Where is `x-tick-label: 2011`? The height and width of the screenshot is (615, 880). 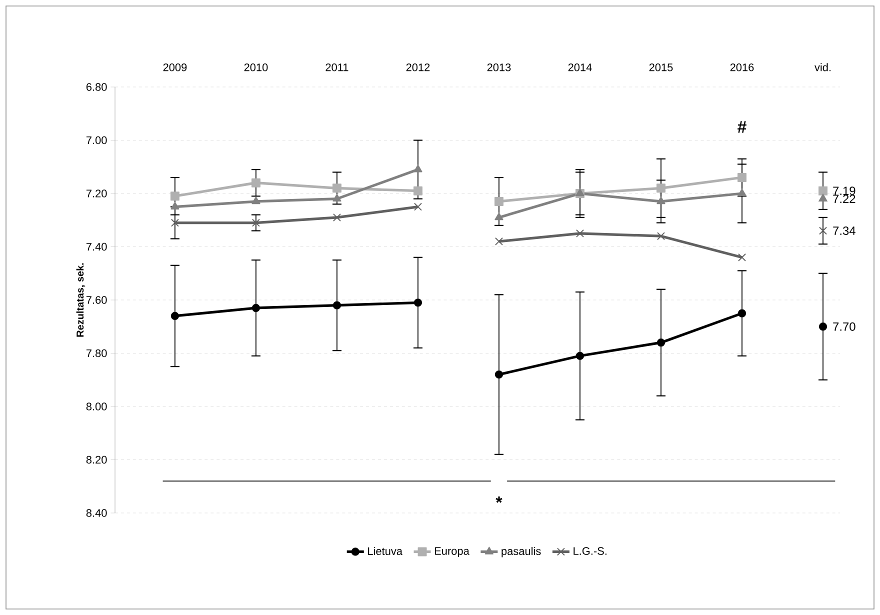 x-tick-label: 2011 is located at coordinates (337, 67).